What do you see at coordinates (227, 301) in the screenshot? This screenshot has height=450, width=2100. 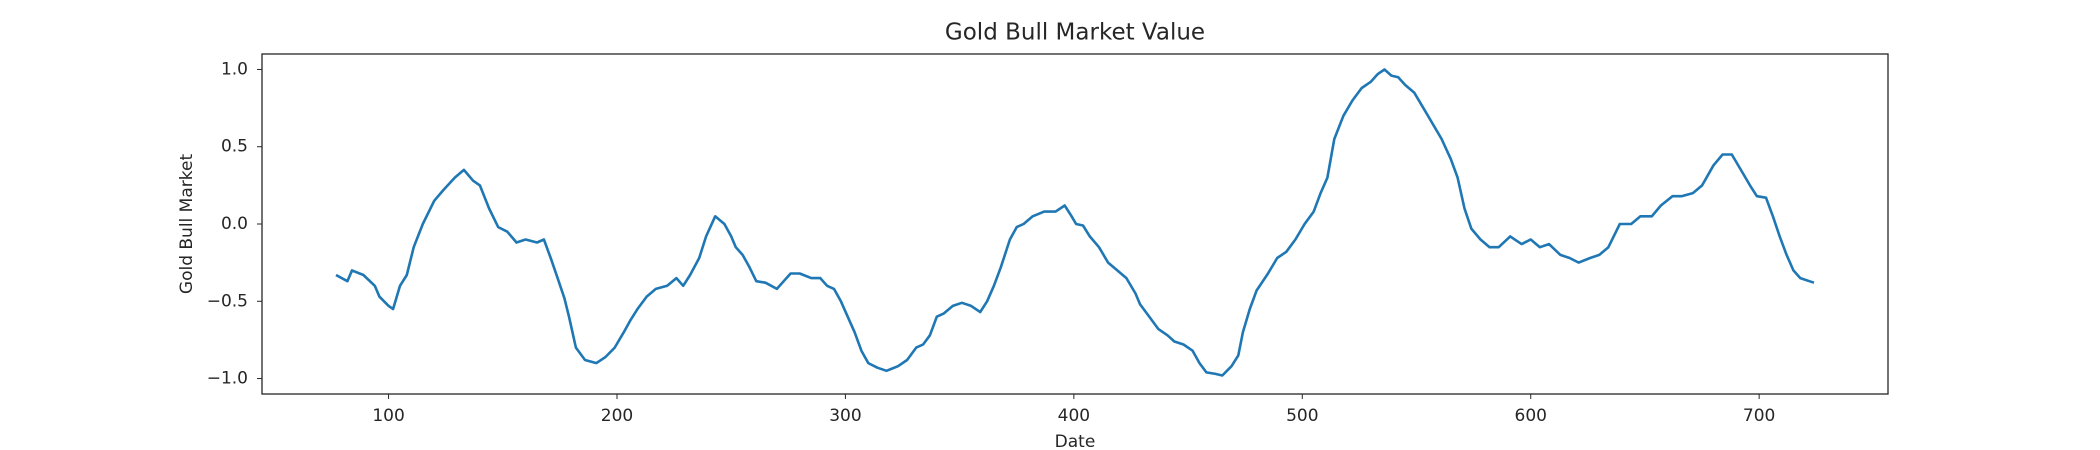 I see `y-tick-label: −0.5` at bounding box center [227, 301].